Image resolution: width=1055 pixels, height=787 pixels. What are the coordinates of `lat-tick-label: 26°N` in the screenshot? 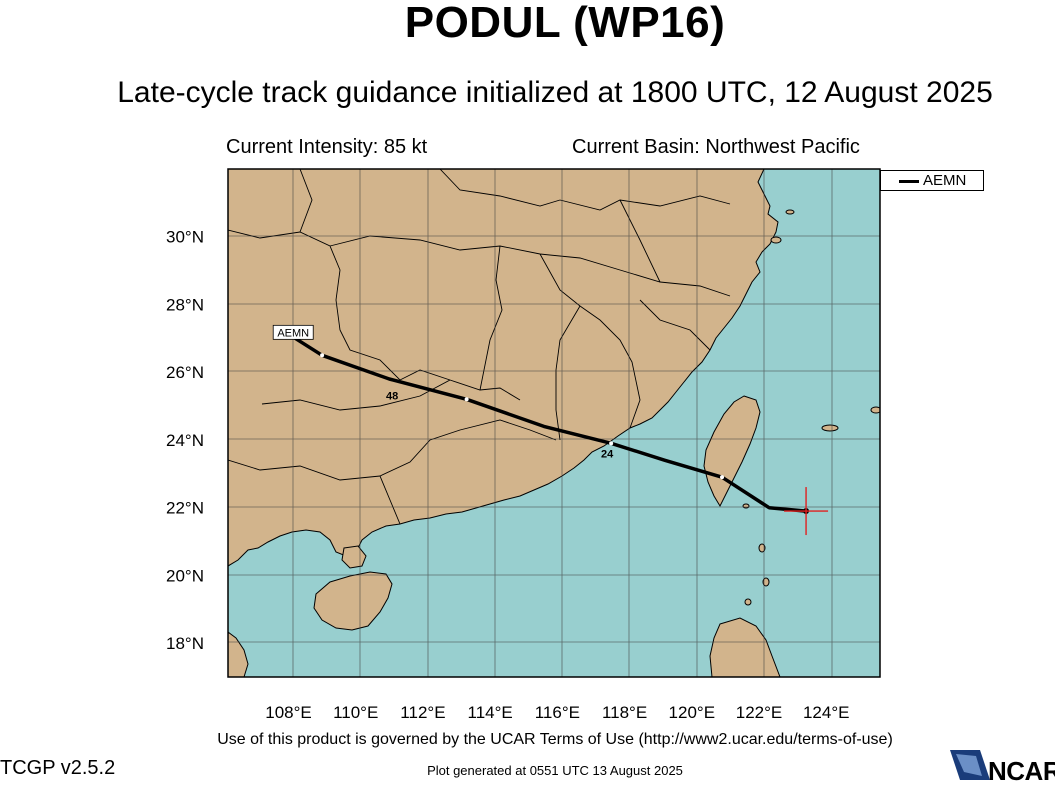 It's located at (185, 372).